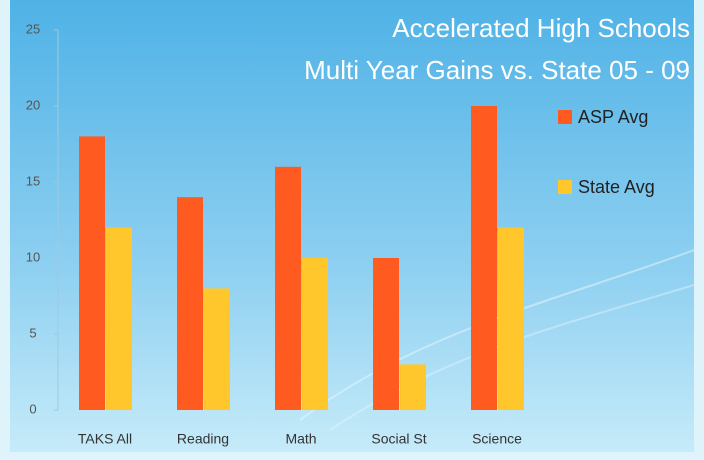 The height and width of the screenshot is (460, 704). What do you see at coordinates (33, 180) in the screenshot?
I see `y-tick-label: 15` at bounding box center [33, 180].